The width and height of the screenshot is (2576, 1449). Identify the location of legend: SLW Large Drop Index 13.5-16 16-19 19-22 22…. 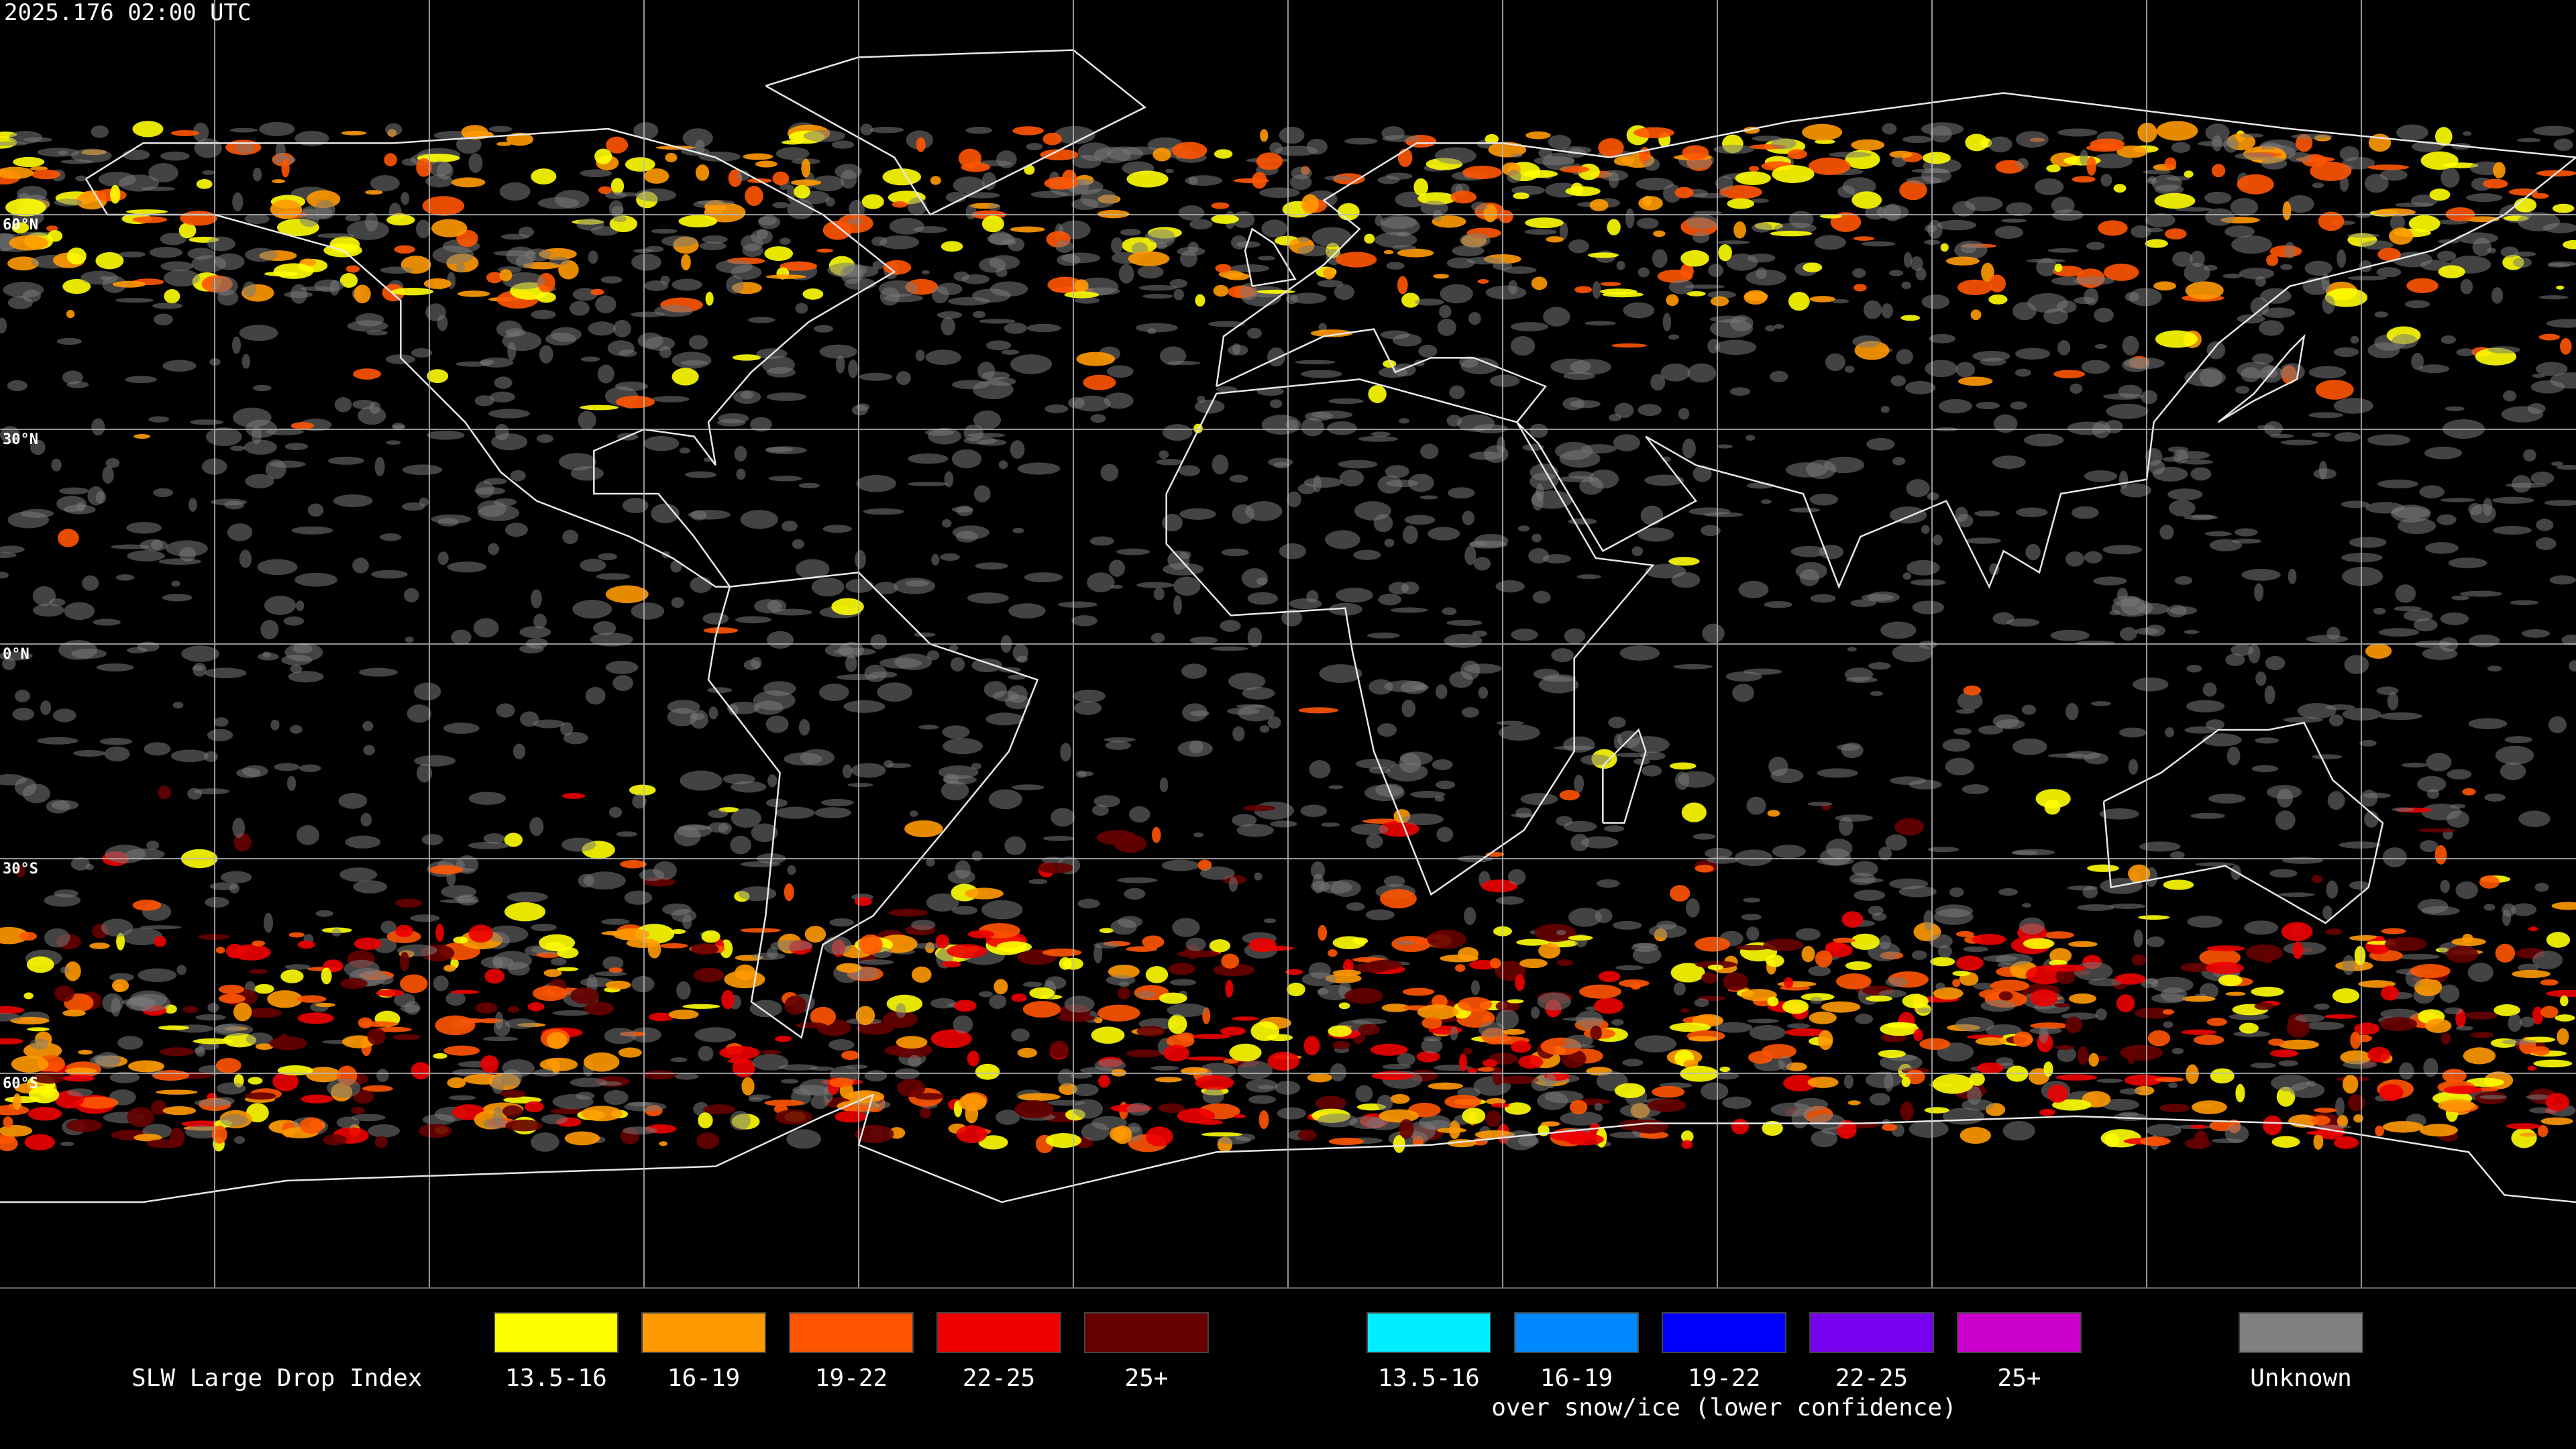
(1247, 1366).